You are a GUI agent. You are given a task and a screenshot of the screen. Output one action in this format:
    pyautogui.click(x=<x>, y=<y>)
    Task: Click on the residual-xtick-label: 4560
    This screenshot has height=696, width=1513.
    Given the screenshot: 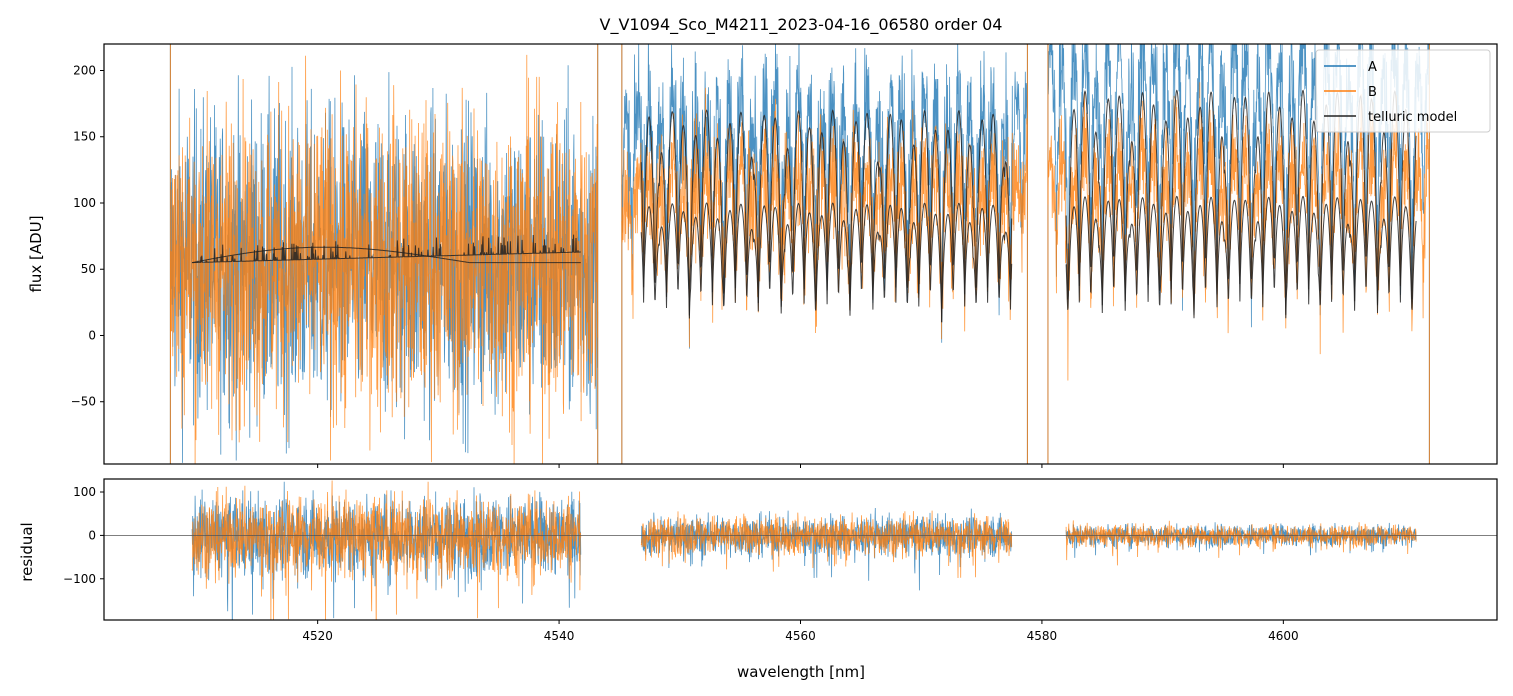 What is the action you would take?
    pyautogui.click(x=800, y=636)
    